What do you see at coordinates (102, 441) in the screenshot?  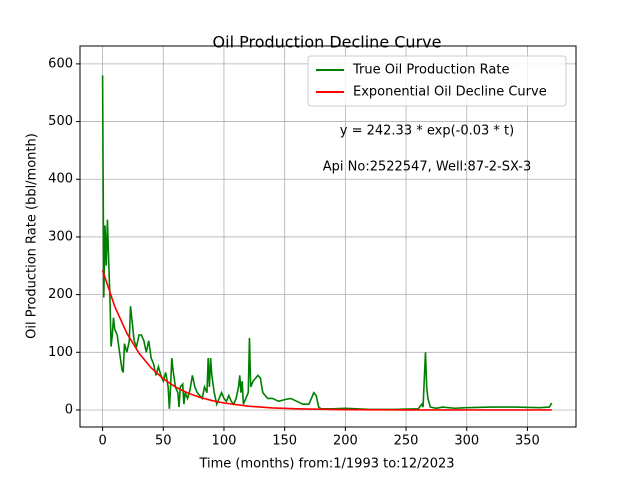 I see `x-tick-label: 0` at bounding box center [102, 441].